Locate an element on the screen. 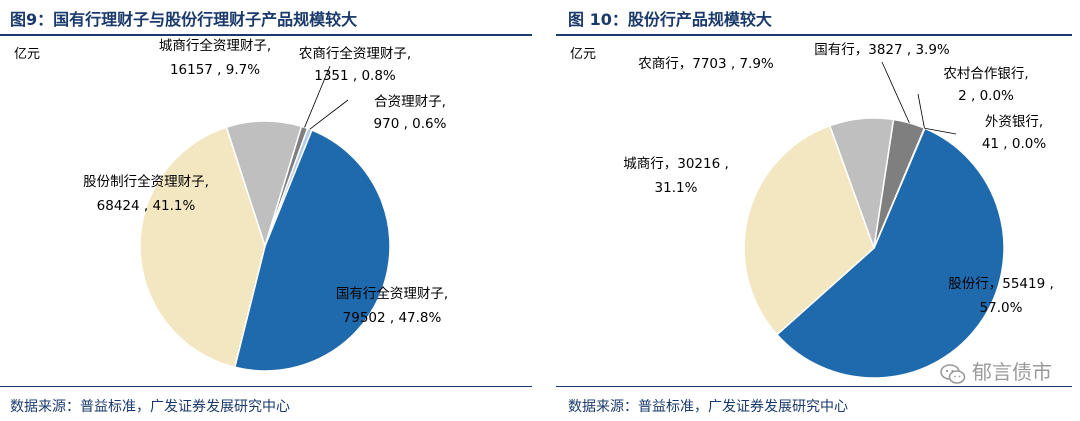 This screenshot has height=421, width=1080. pie-1-slices is located at coordinates (265, 246).